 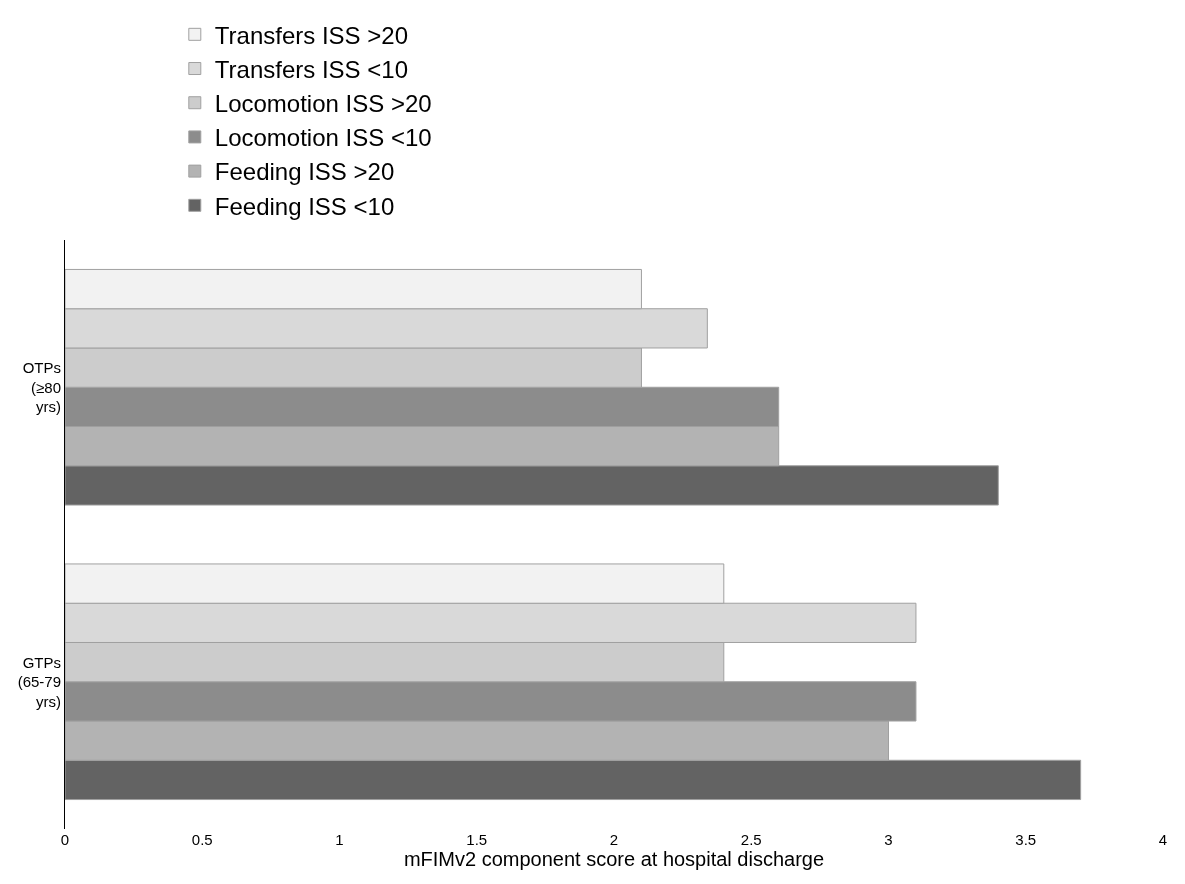 What do you see at coordinates (311, 35) in the screenshot?
I see `legend-label: Transfers ISS >20` at bounding box center [311, 35].